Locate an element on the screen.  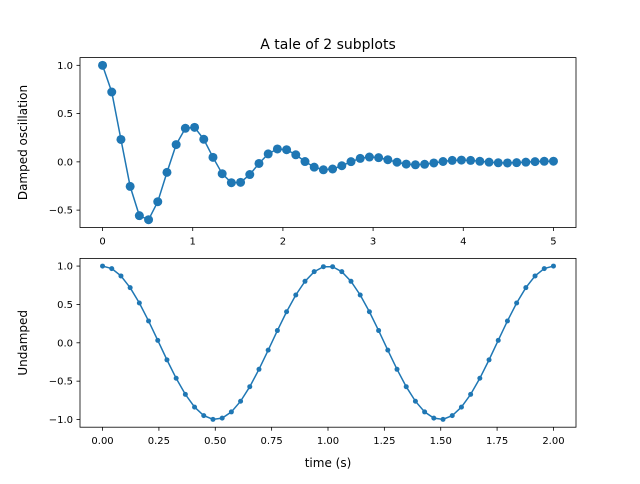
x-tick-label: 0 is located at coordinates (102, 242).